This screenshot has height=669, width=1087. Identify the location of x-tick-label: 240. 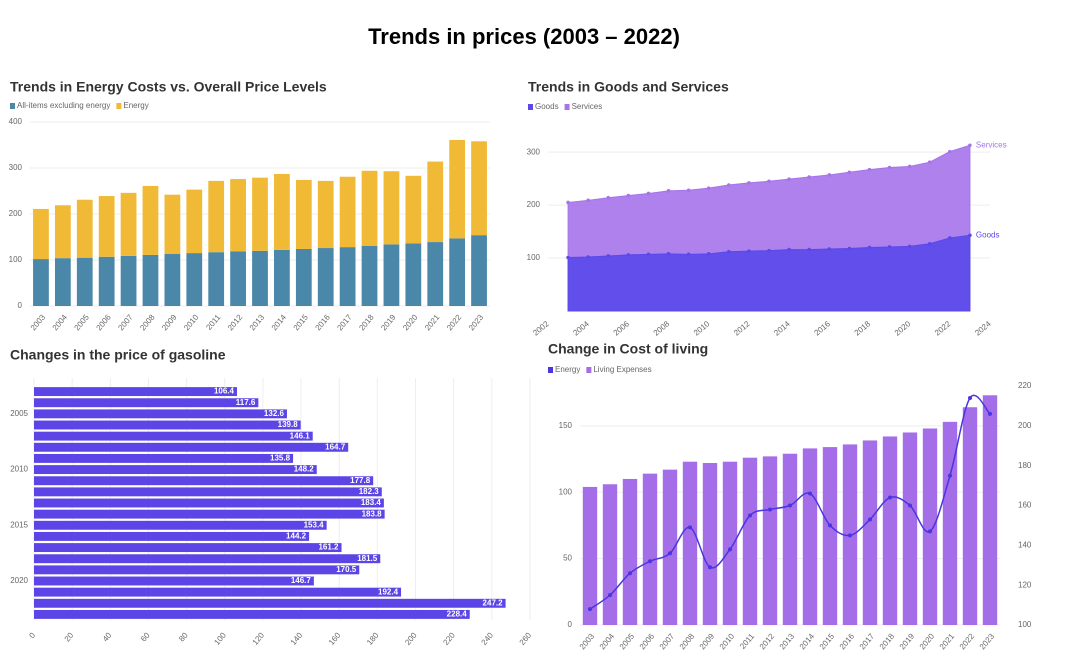
(488, 638).